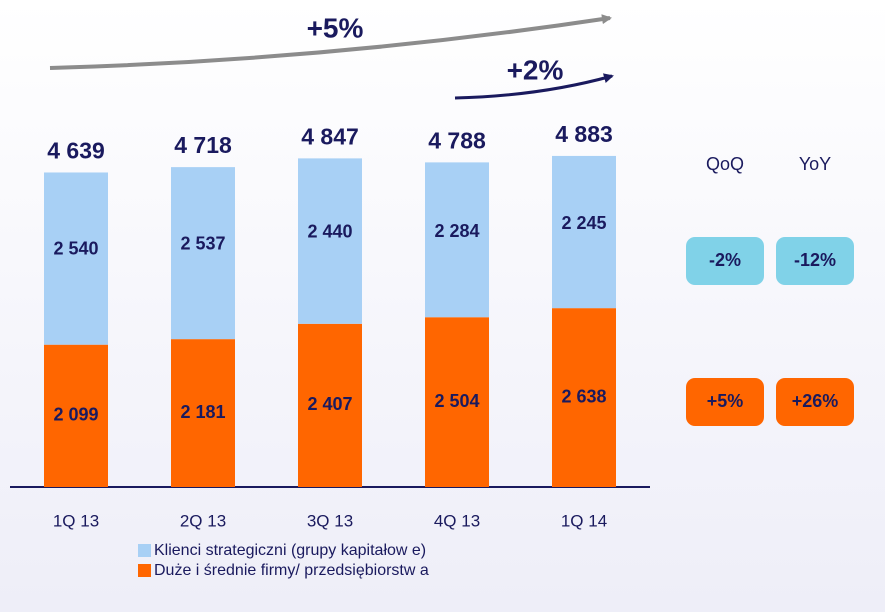 Image resolution: width=885 pixels, height=612 pixels. What do you see at coordinates (330, 520) in the screenshot?
I see `x-tick-label: 3Q 13` at bounding box center [330, 520].